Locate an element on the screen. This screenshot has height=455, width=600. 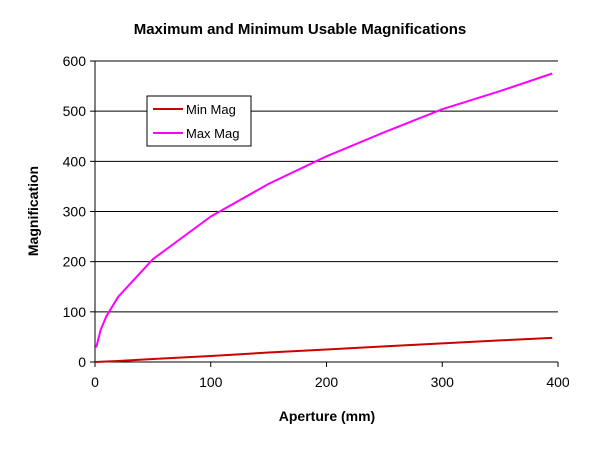
y-ticks: 0 100 200 300 400 500 600 is located at coordinates (79, 211).